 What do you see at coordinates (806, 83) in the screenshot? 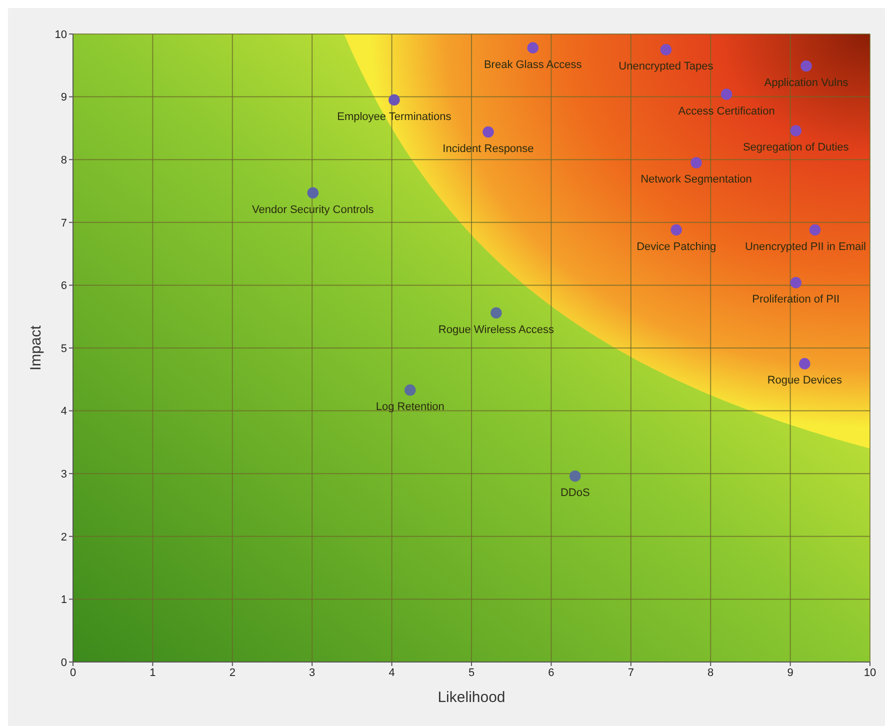
I see `data-label: Application Vulns` at bounding box center [806, 83].